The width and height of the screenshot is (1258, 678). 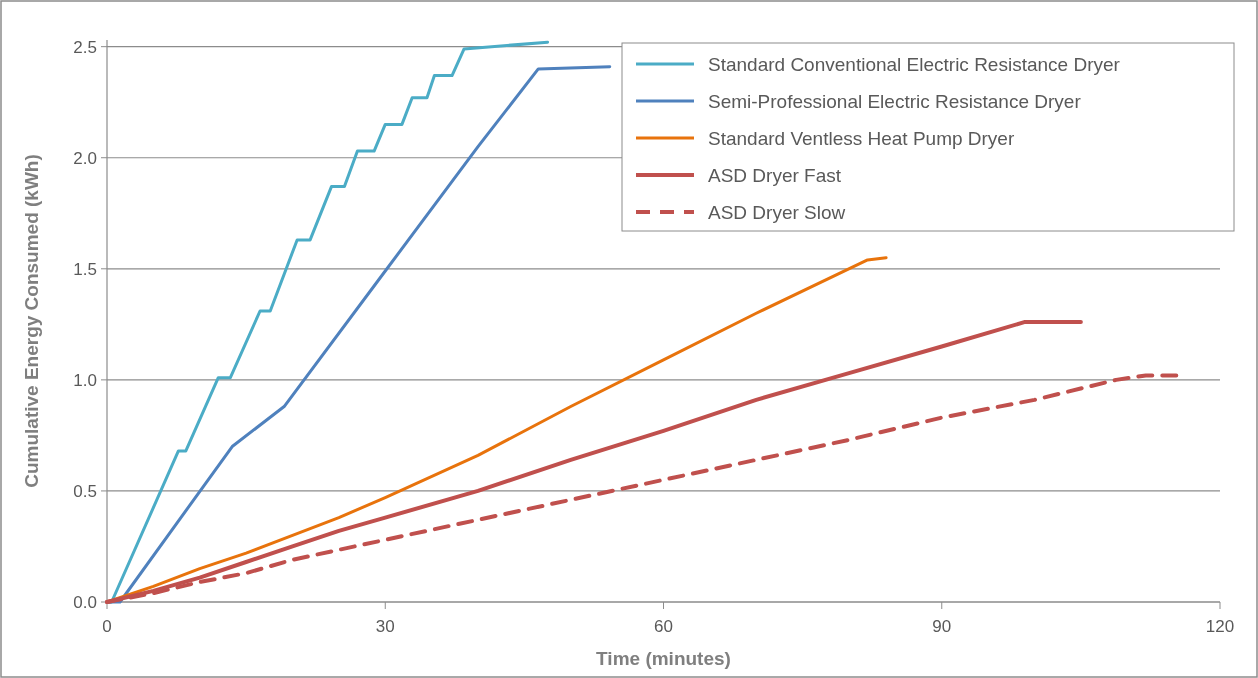 I want to click on legend-label: ASD Dryer Fast, so click(x=775, y=175).